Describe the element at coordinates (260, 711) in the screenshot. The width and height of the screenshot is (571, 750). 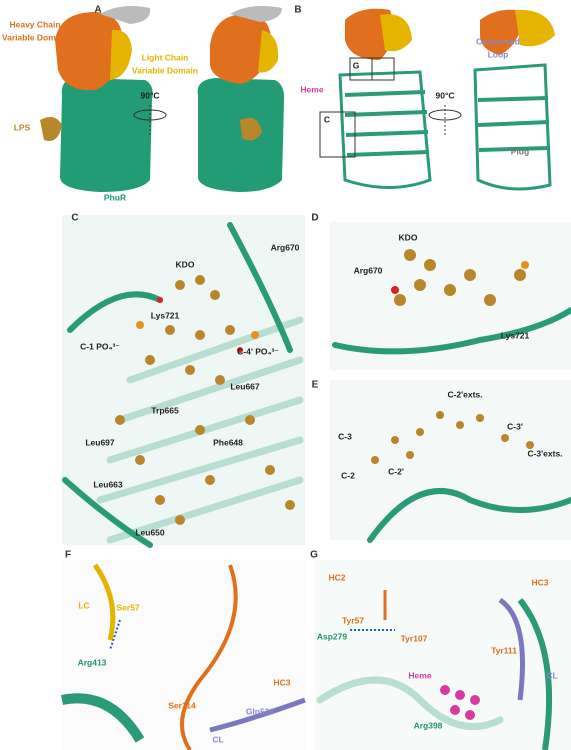
I see `annotation: Gln526` at that location.